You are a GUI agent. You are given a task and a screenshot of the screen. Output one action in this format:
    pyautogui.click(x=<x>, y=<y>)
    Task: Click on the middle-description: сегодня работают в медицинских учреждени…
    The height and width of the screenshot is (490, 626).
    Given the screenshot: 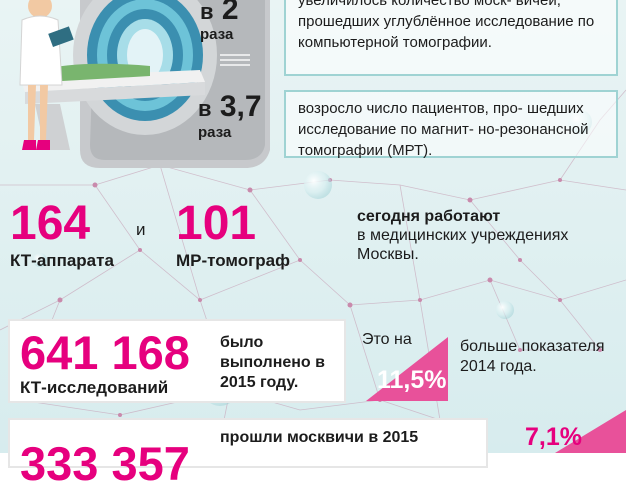 What is the action you would take?
    pyautogui.click(x=477, y=235)
    